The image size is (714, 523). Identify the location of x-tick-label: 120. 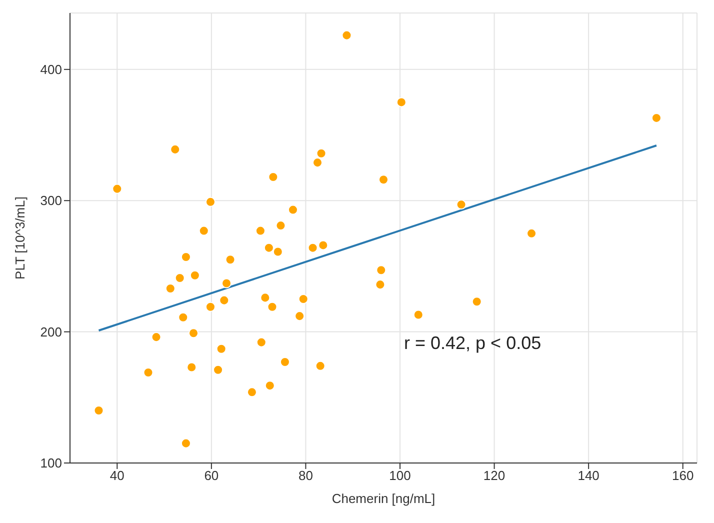
(494, 476).